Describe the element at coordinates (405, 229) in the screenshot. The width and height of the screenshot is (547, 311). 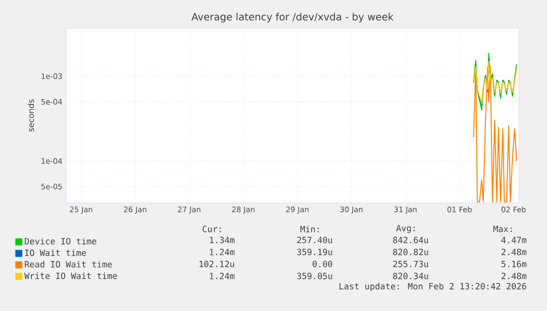
I see `text: Avg:` at that location.